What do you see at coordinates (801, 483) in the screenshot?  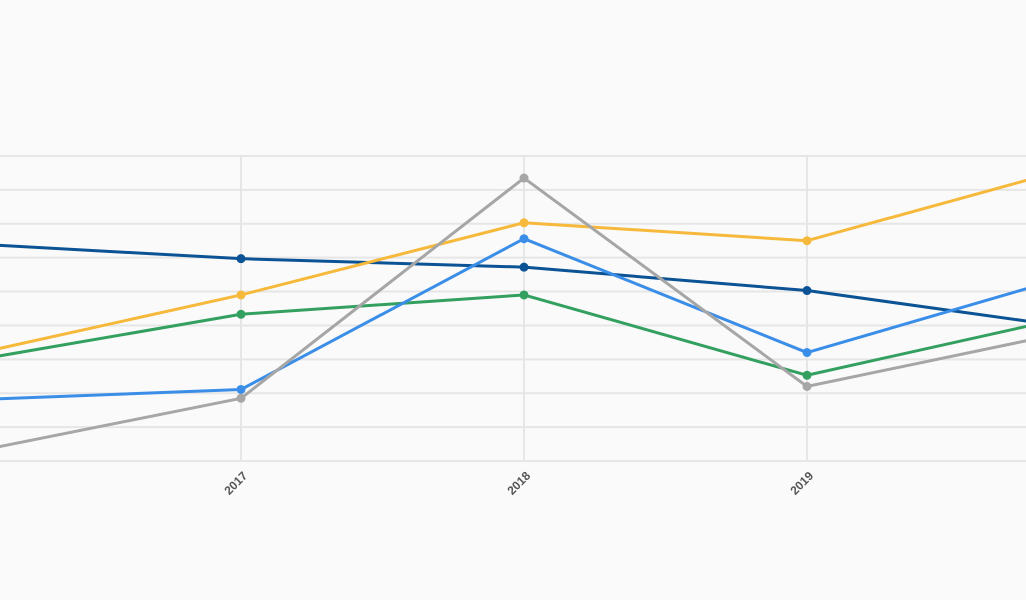 I see `x-tick-label: 2019` at bounding box center [801, 483].